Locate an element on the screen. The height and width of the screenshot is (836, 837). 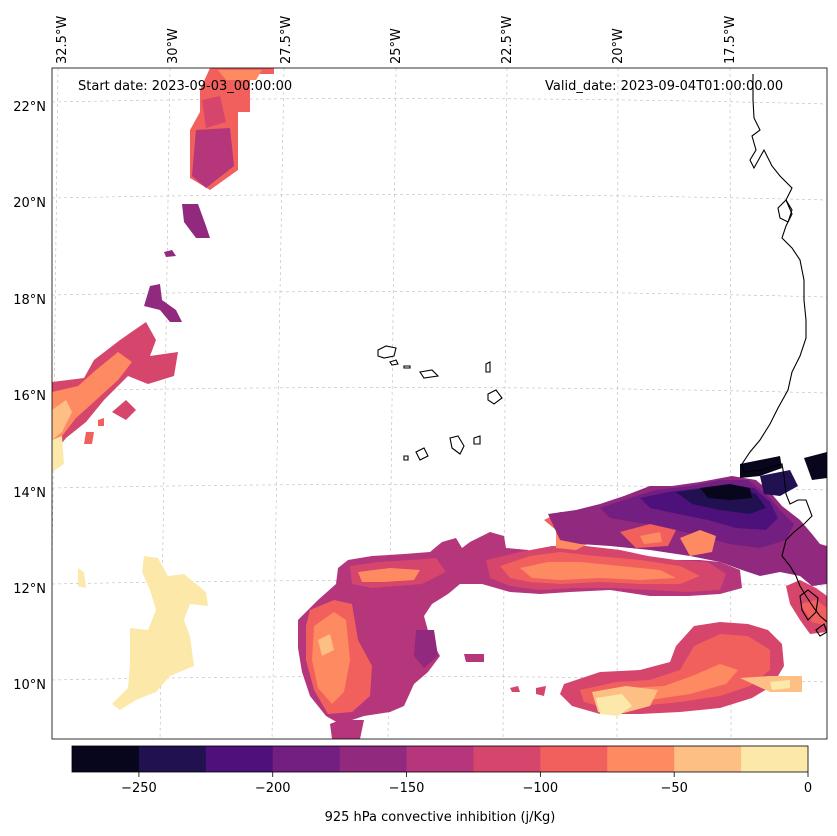
lon-label: 22.5°W is located at coordinates (507, 40).